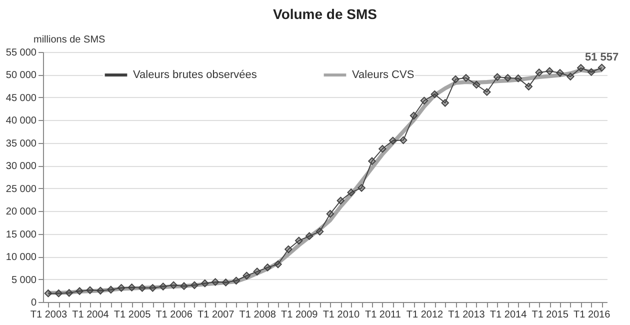 This screenshot has height=325, width=630. What do you see at coordinates (601, 58) in the screenshot?
I see `data-label: 51 557` at bounding box center [601, 58].